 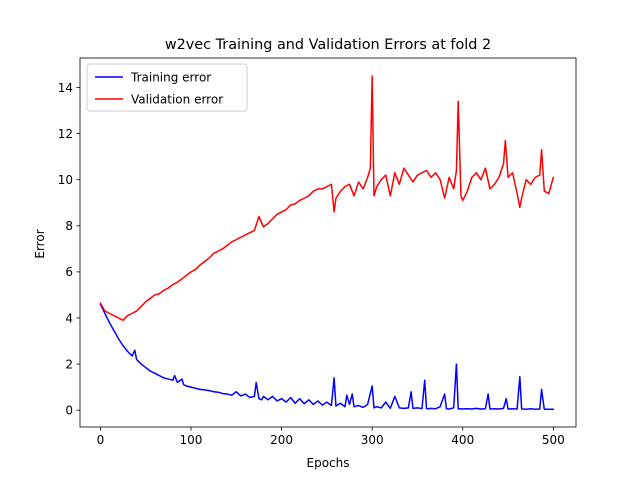 What do you see at coordinates (65, 134) in the screenshot?
I see `y-tick-label: 12` at bounding box center [65, 134].